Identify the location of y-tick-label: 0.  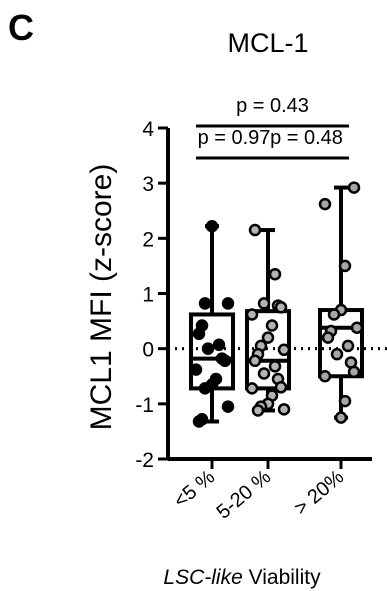
(148, 350).